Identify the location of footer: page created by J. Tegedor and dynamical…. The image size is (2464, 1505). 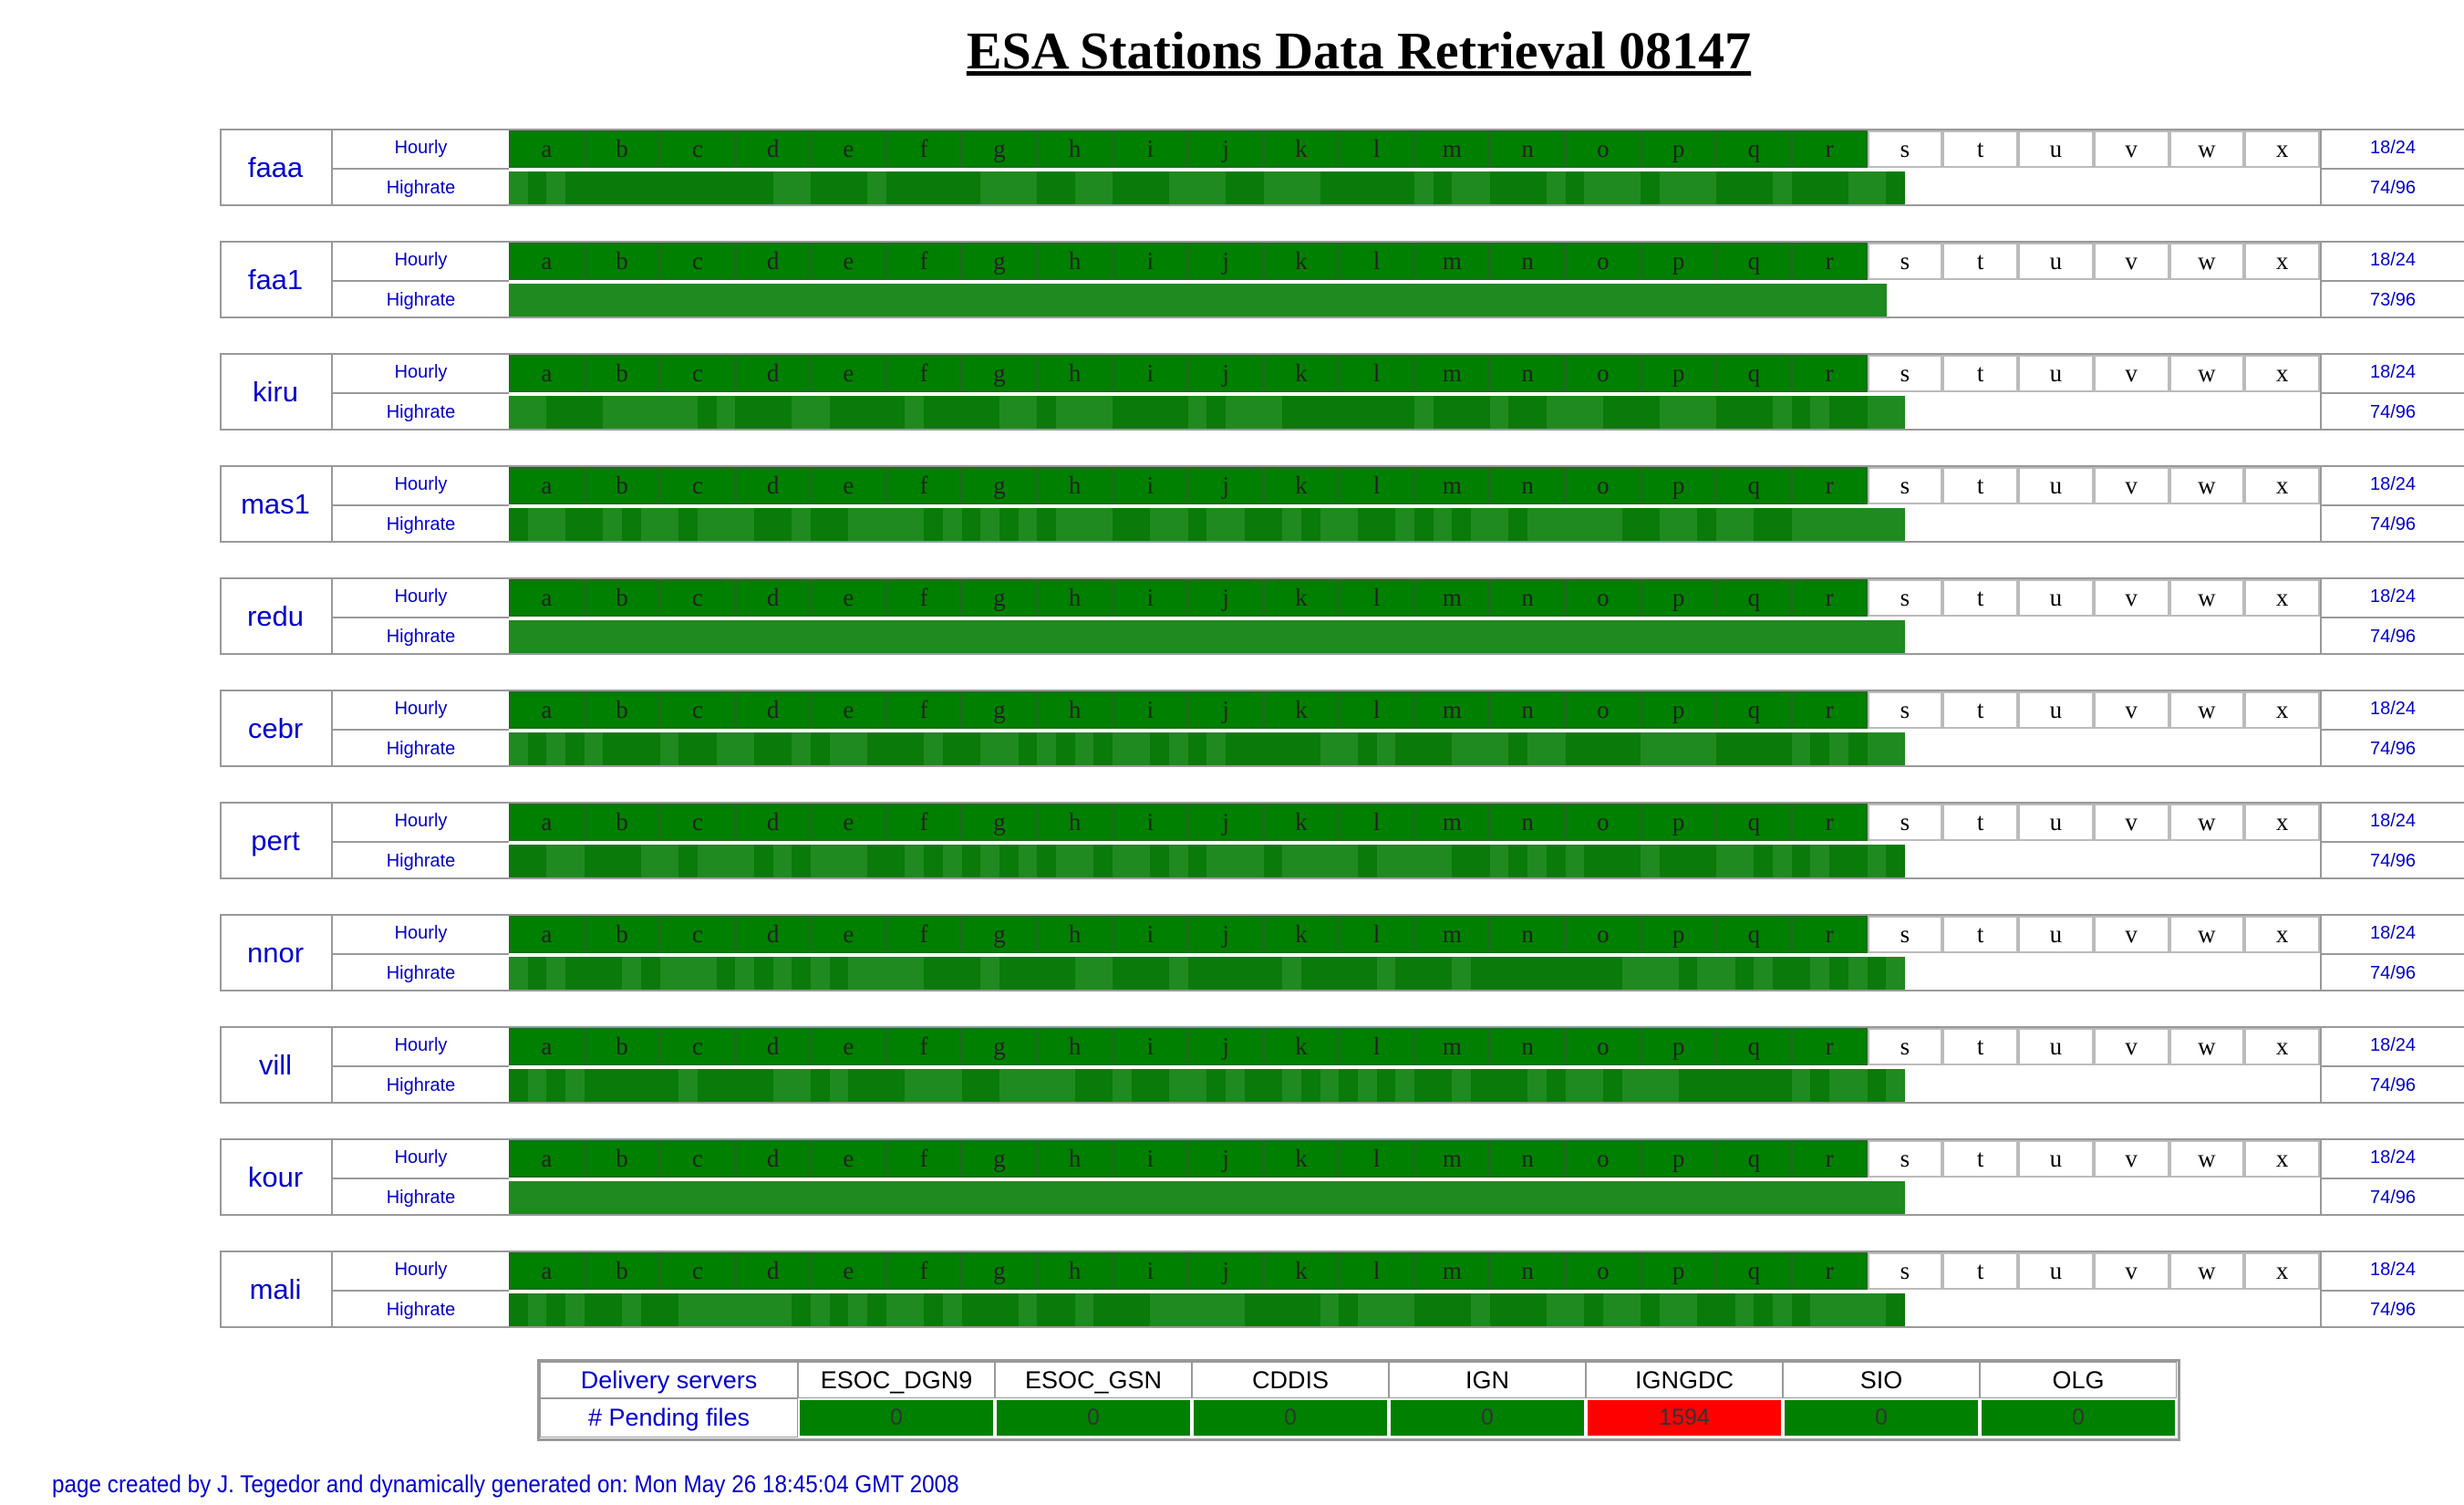
(506, 1484).